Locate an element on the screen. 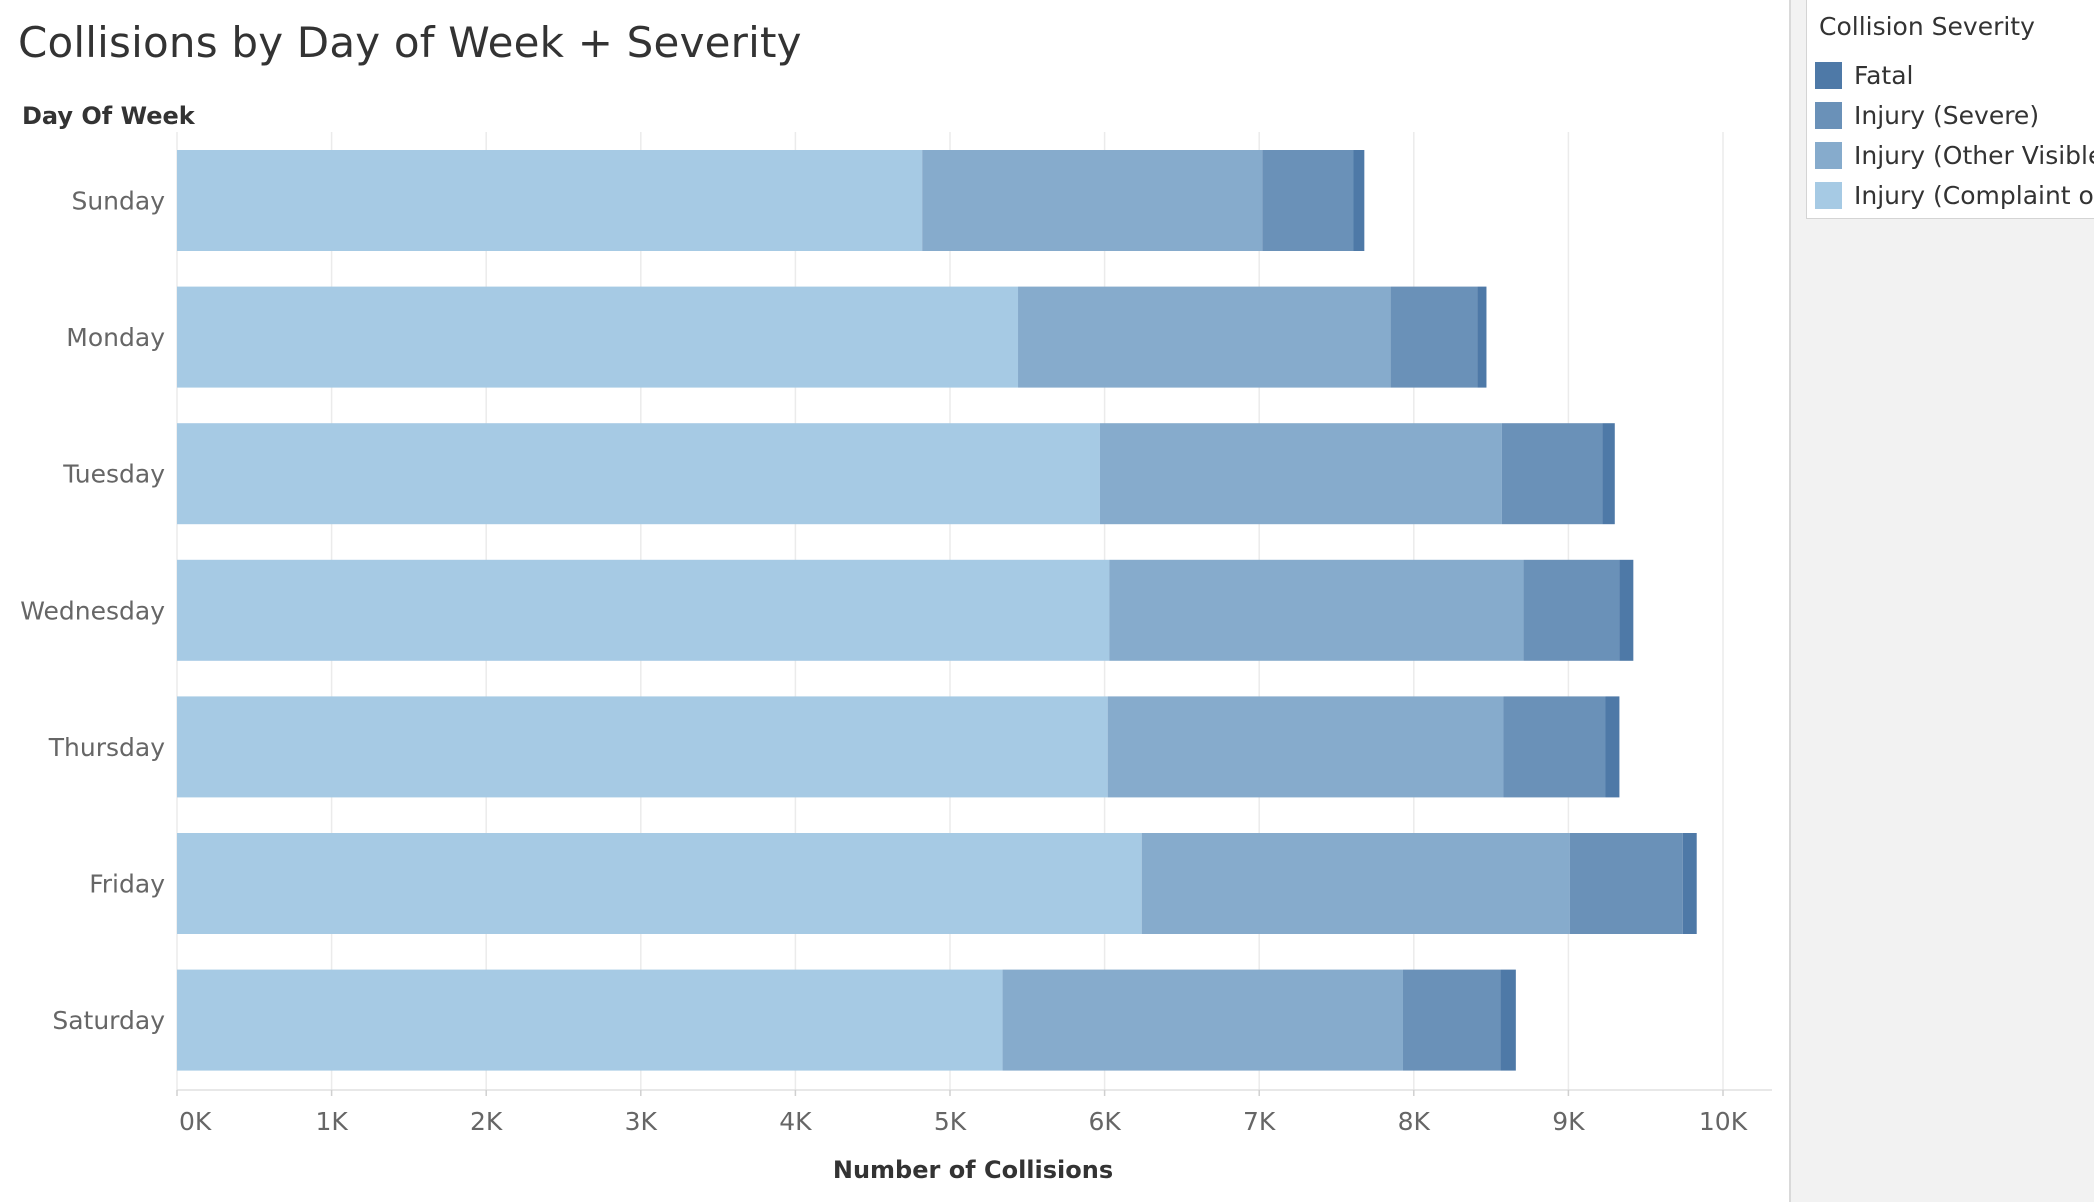  y-axis-title: Day Of Week is located at coordinates (109, 116).